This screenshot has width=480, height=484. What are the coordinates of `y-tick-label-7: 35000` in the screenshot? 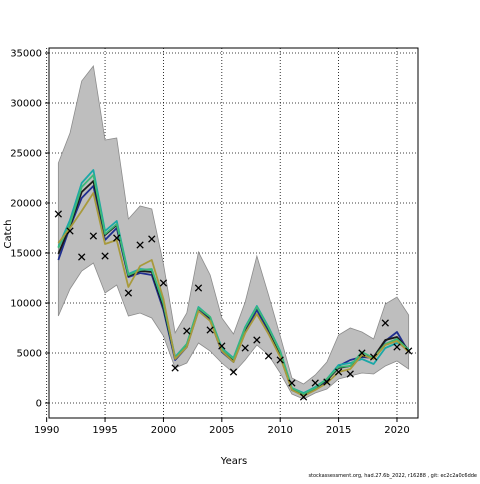 It's located at (26, 54).